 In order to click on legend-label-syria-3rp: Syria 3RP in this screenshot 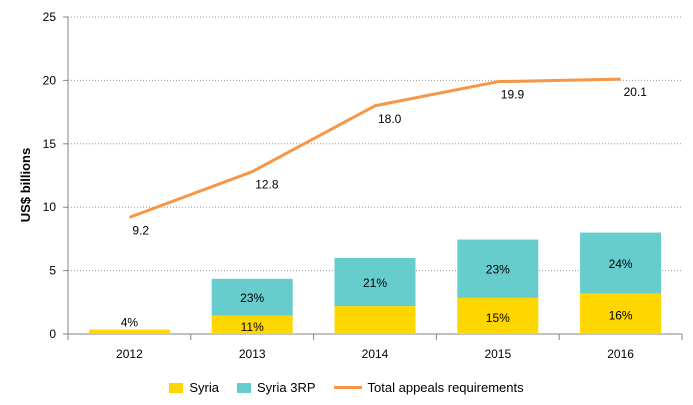, I will do `click(286, 387)`.